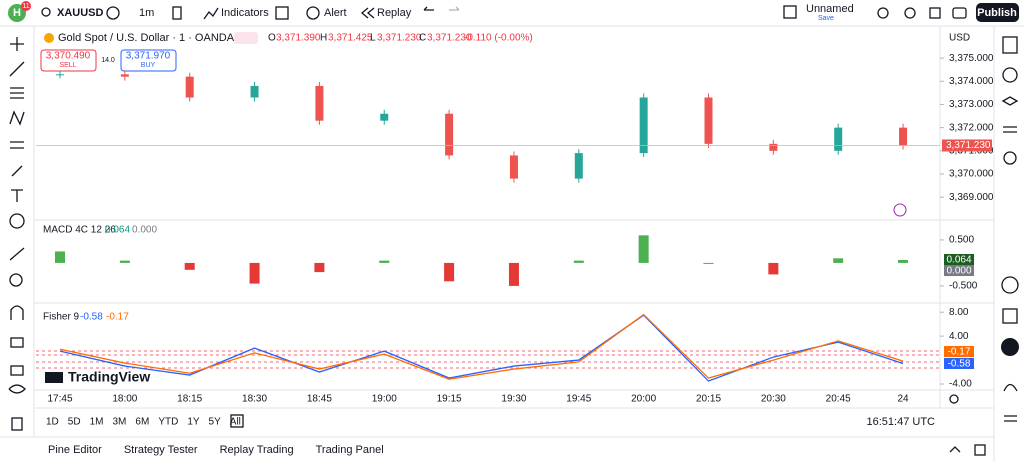 The image size is (1024, 462). I want to click on range-button: YTD, so click(168, 422).